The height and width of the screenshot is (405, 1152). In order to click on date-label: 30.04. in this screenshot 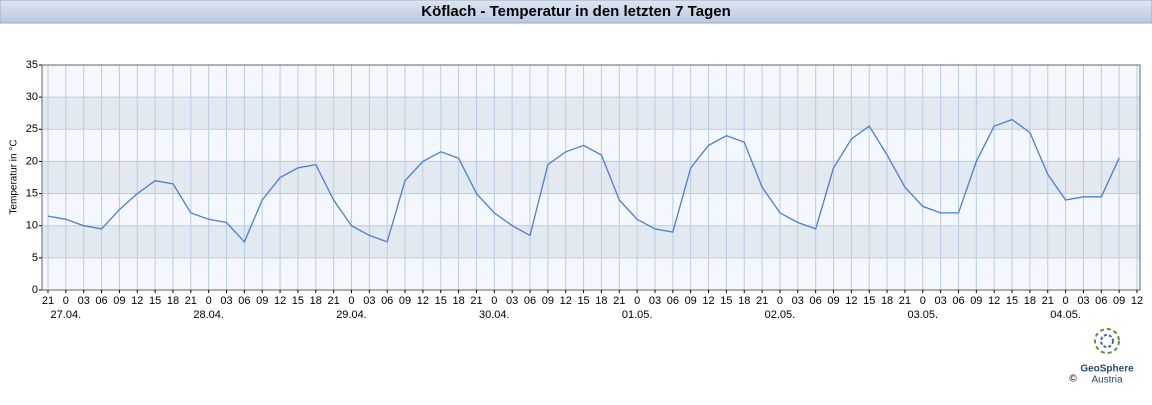, I will do `click(494, 315)`.